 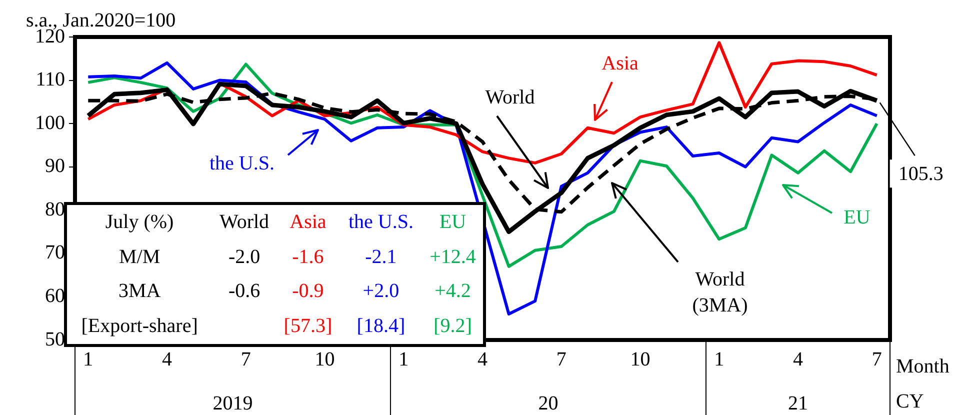 I want to click on annotation: 3MA, so click(x=139, y=291).